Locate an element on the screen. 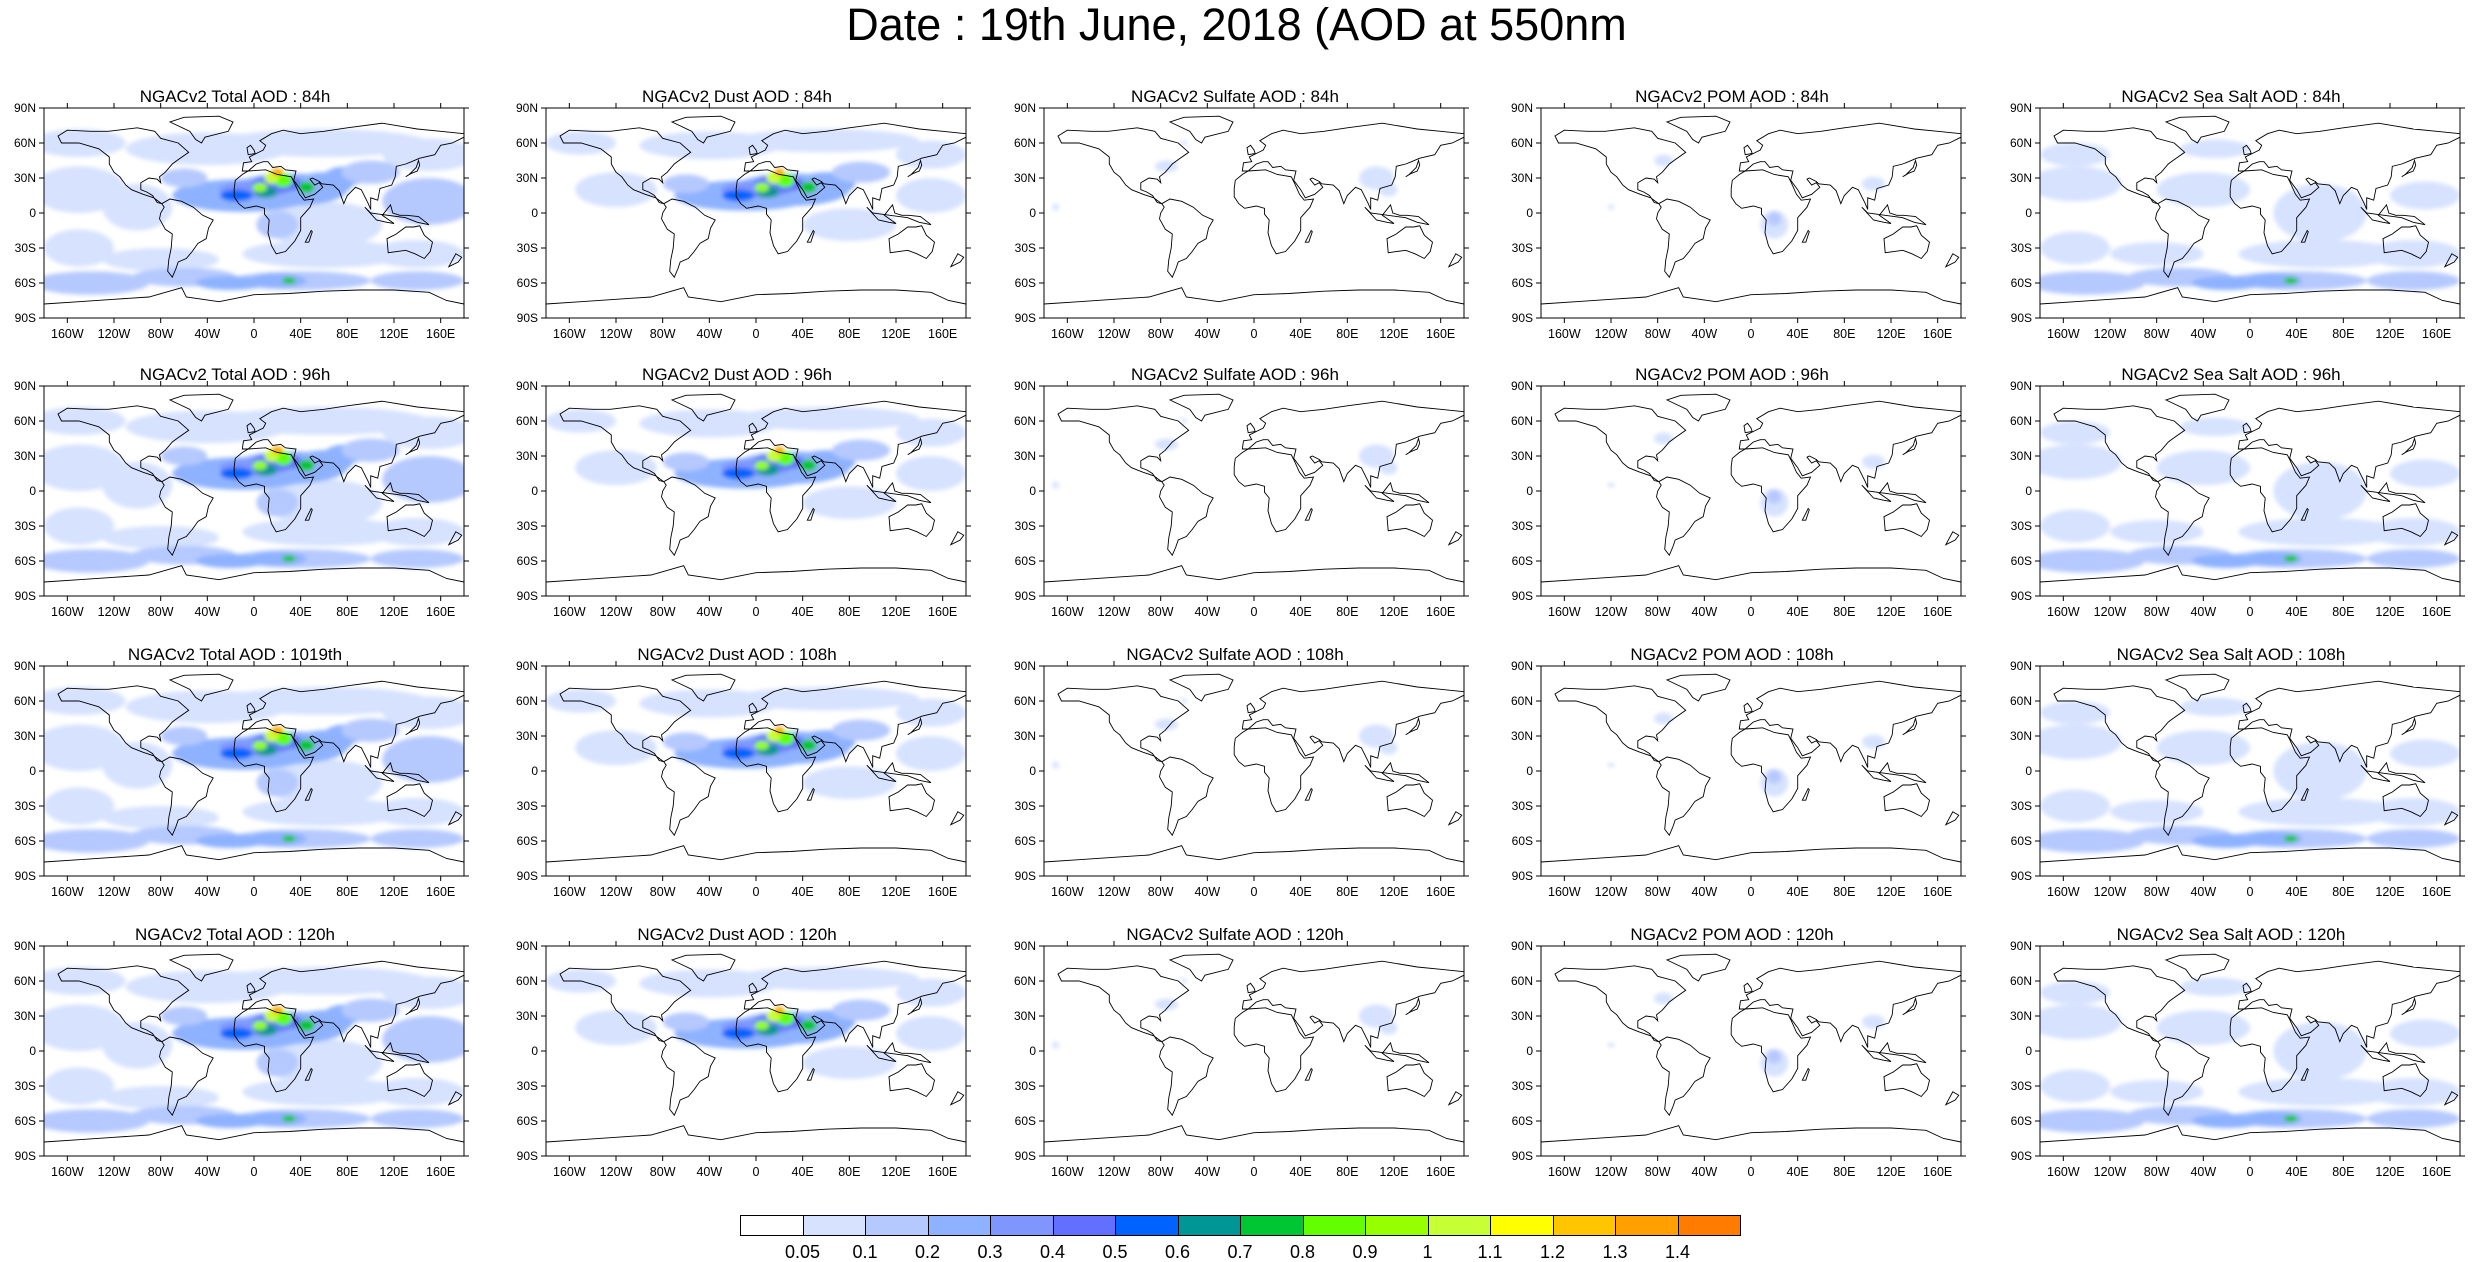  lat-tick-label: 30N is located at coordinates (1024, 178).